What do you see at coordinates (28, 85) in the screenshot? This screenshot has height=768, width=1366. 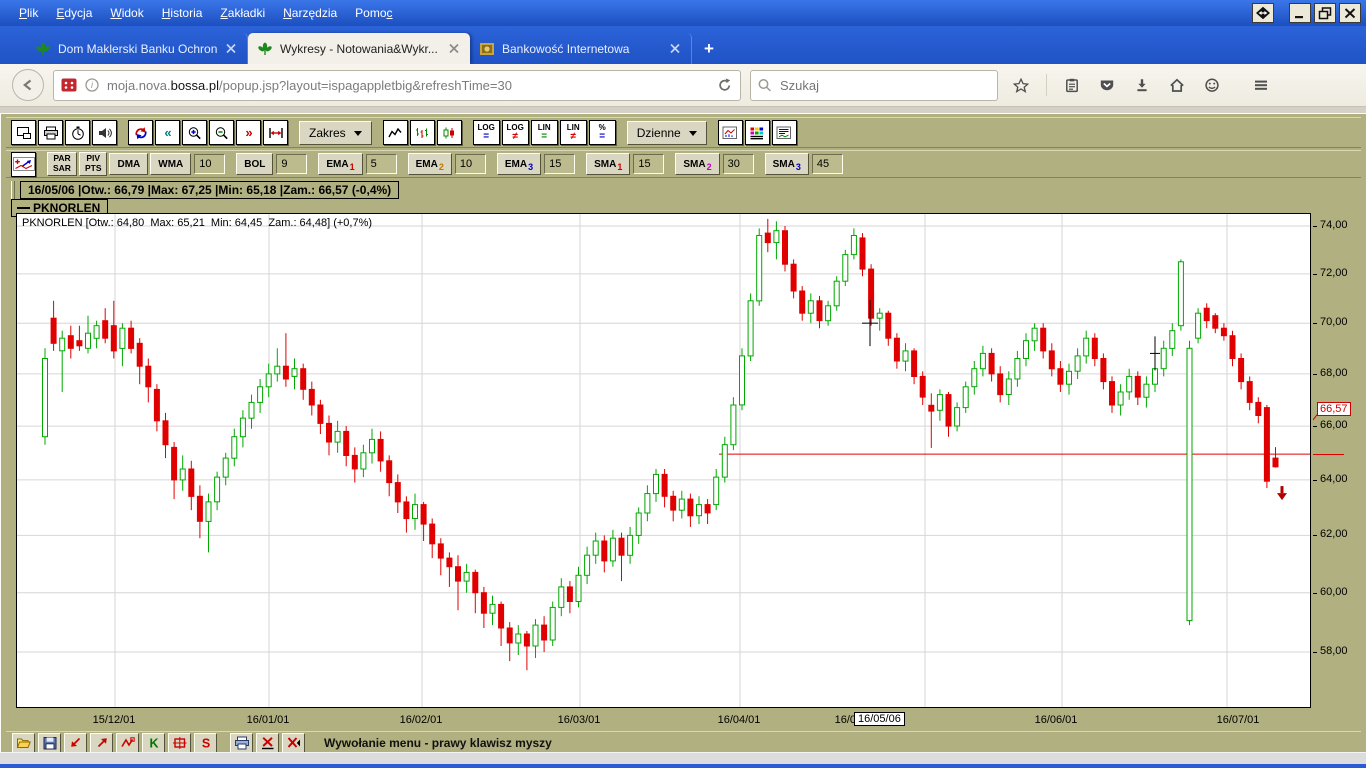 I see `back-button` at bounding box center [28, 85].